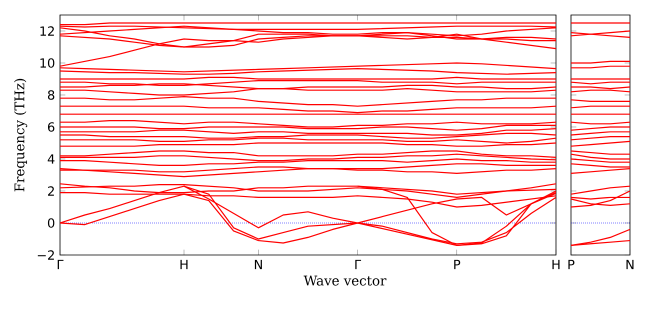 This screenshot has width=650, height=310. I want to click on y-tick-label: 2, so click(51, 191).